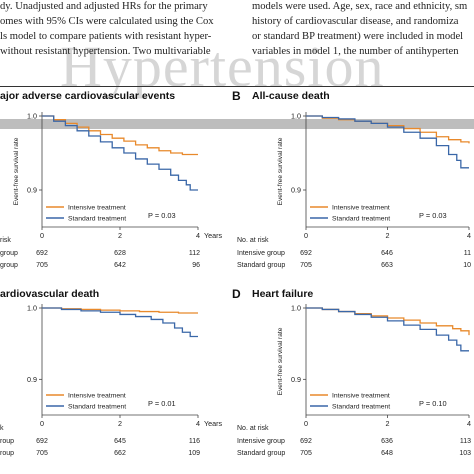 The image size is (474, 474). Describe the element at coordinates (196, 265) in the screenshot. I see `risk-value: 96` at that location.